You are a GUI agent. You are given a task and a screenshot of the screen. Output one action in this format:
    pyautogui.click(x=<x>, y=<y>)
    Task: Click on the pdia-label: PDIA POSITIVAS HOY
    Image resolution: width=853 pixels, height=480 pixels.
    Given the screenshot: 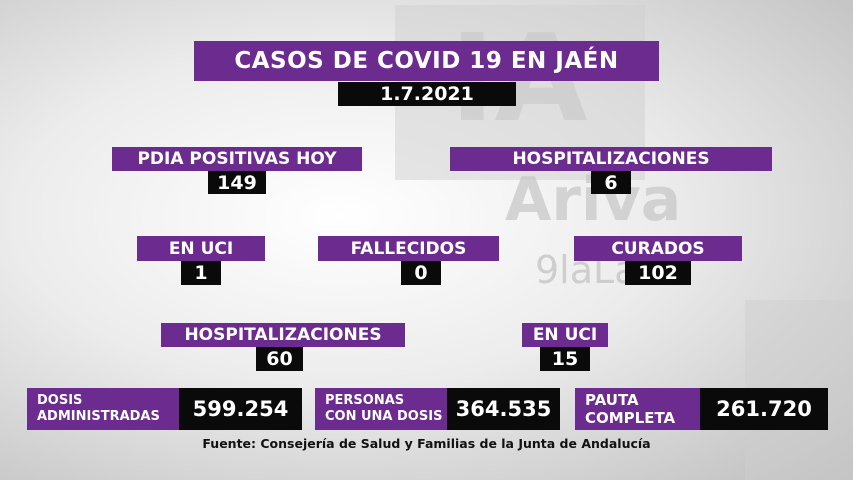 What is the action you would take?
    pyautogui.click(x=237, y=159)
    